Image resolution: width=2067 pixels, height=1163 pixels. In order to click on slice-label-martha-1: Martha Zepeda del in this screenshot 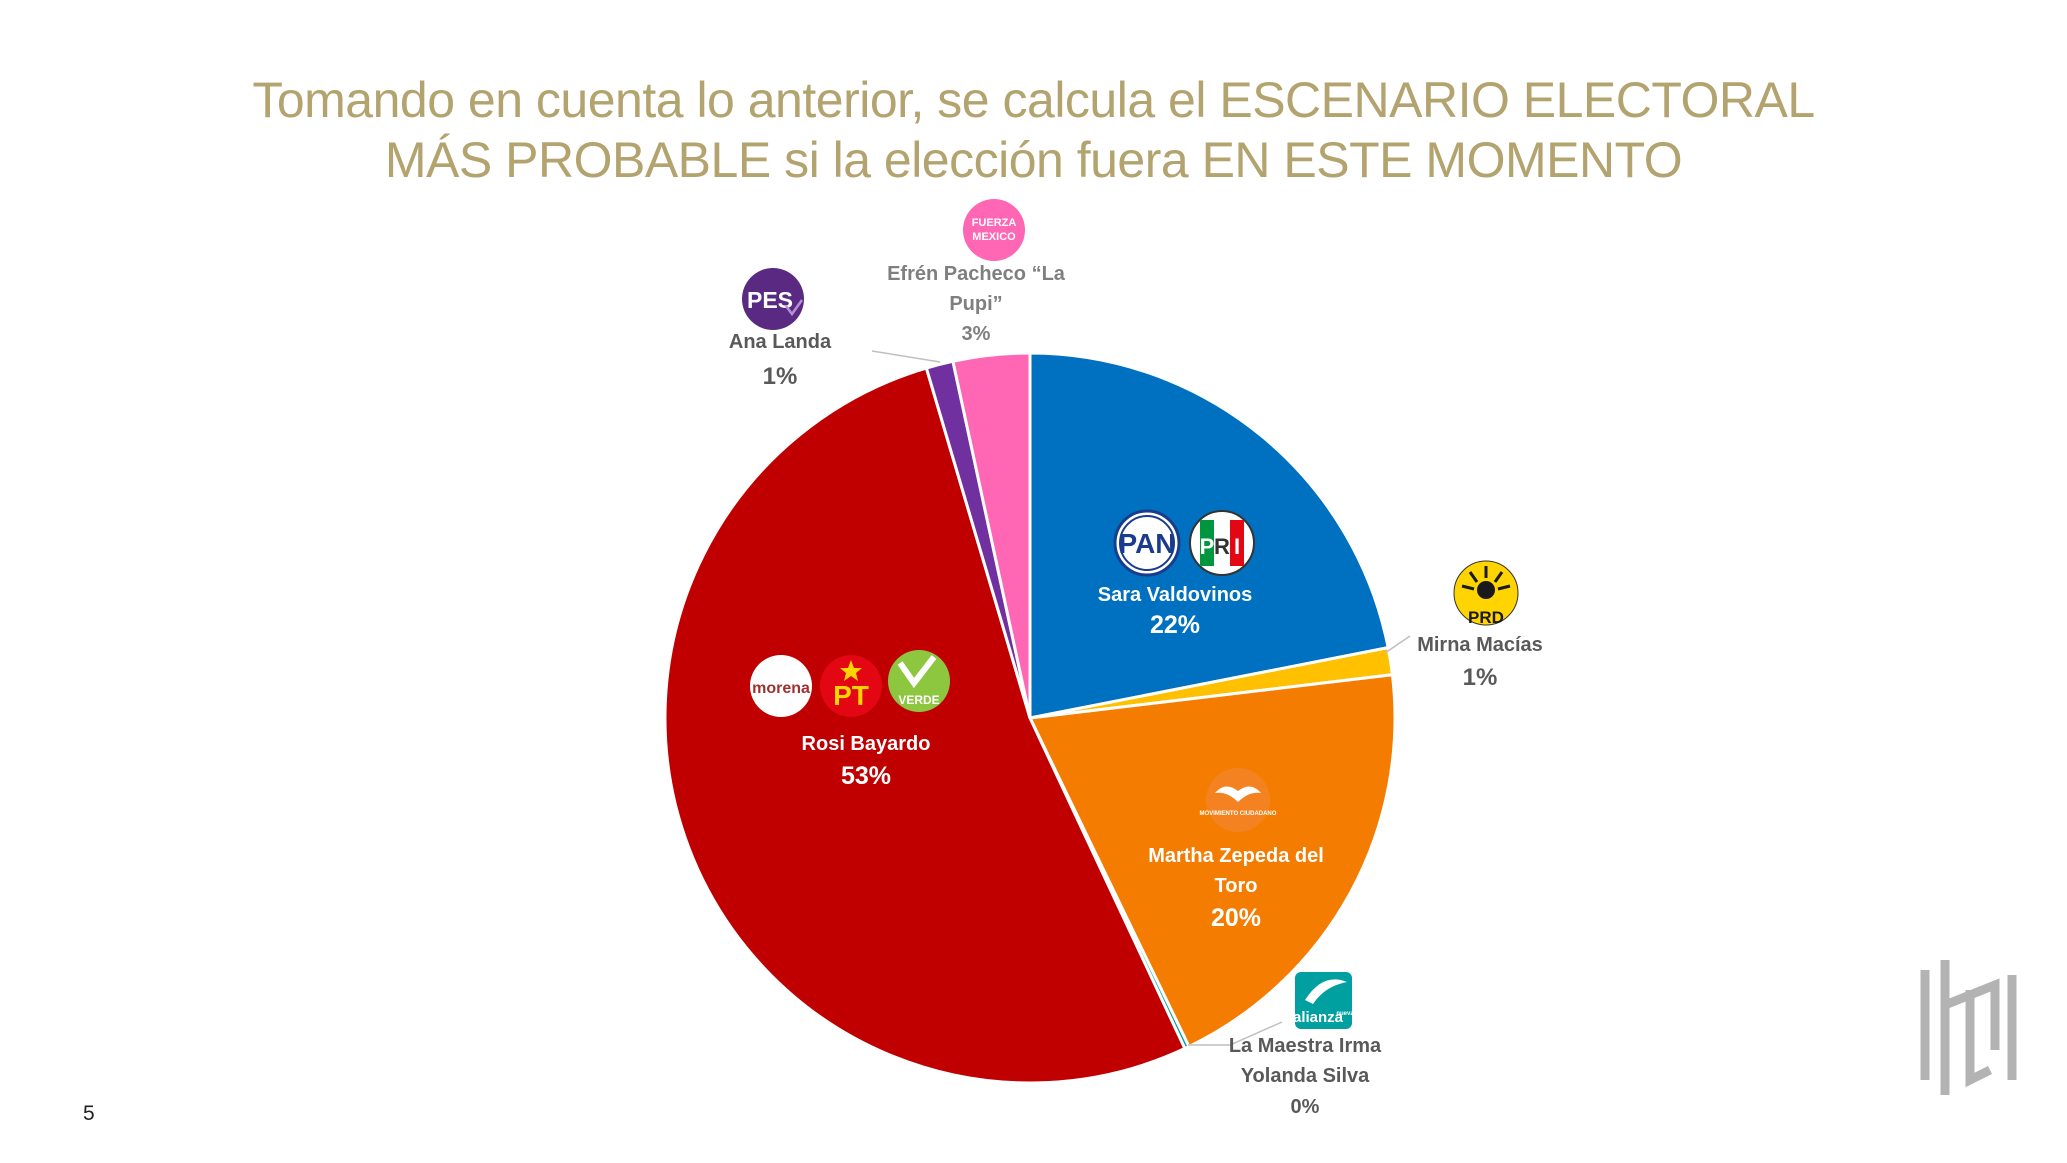, I will do `click(1236, 856)`.